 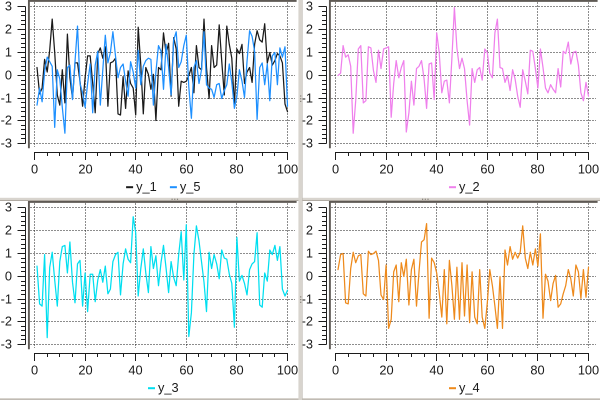 I want to click on svg-text: y_1, so click(x=146, y=186).